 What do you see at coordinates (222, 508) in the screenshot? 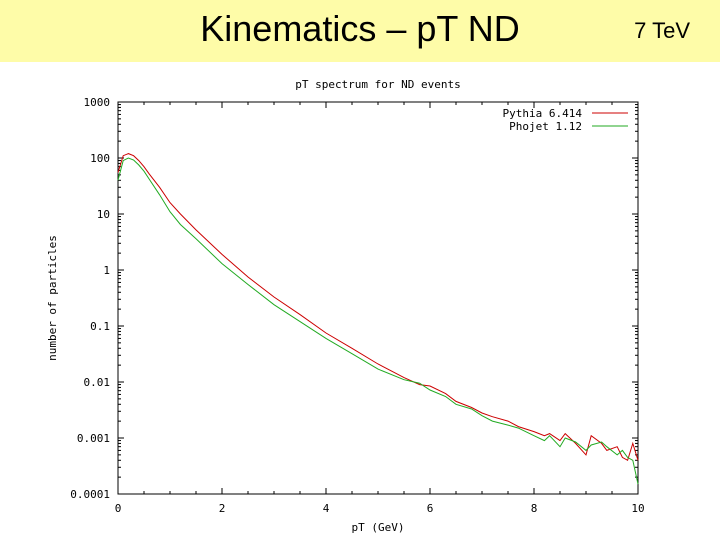
I see `x-tick-label: 2` at bounding box center [222, 508].